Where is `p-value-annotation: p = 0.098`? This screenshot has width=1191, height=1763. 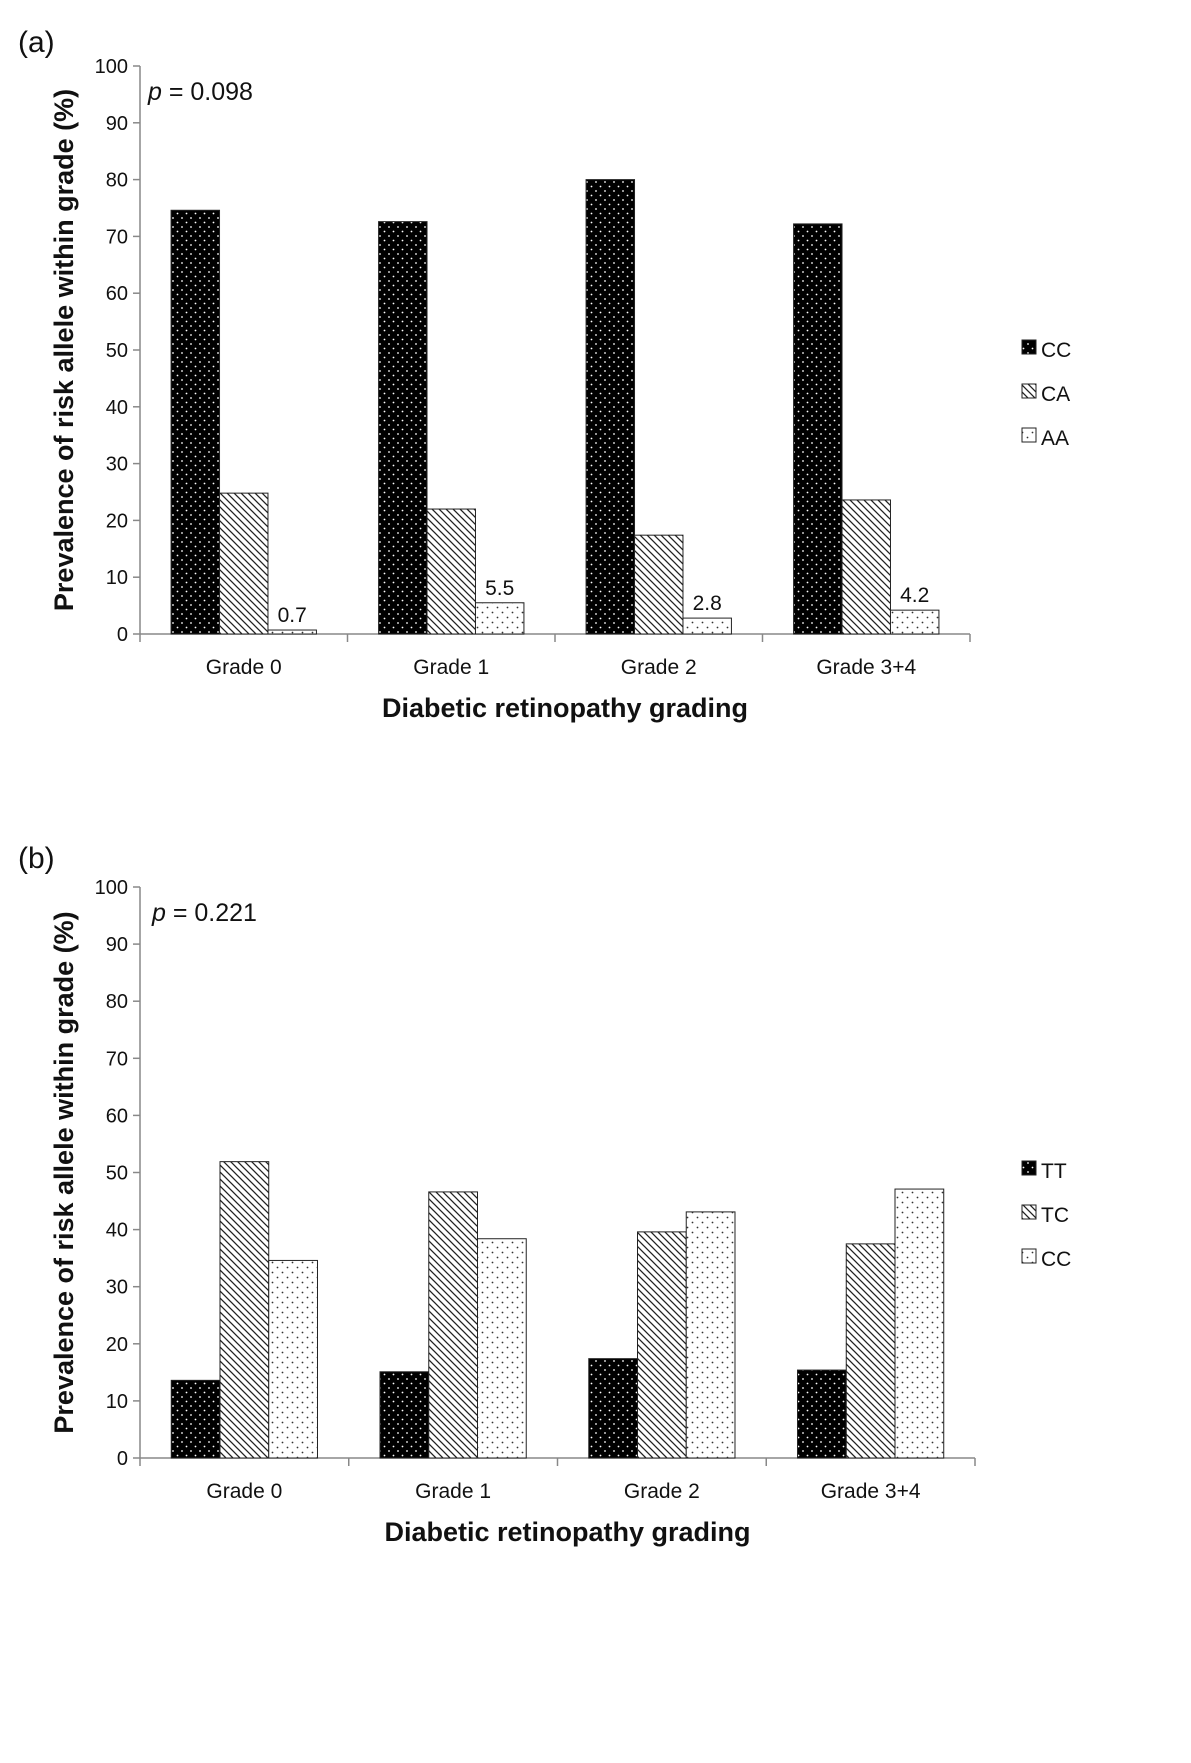
p-value-annotation: p = 0.098 is located at coordinates (200, 92).